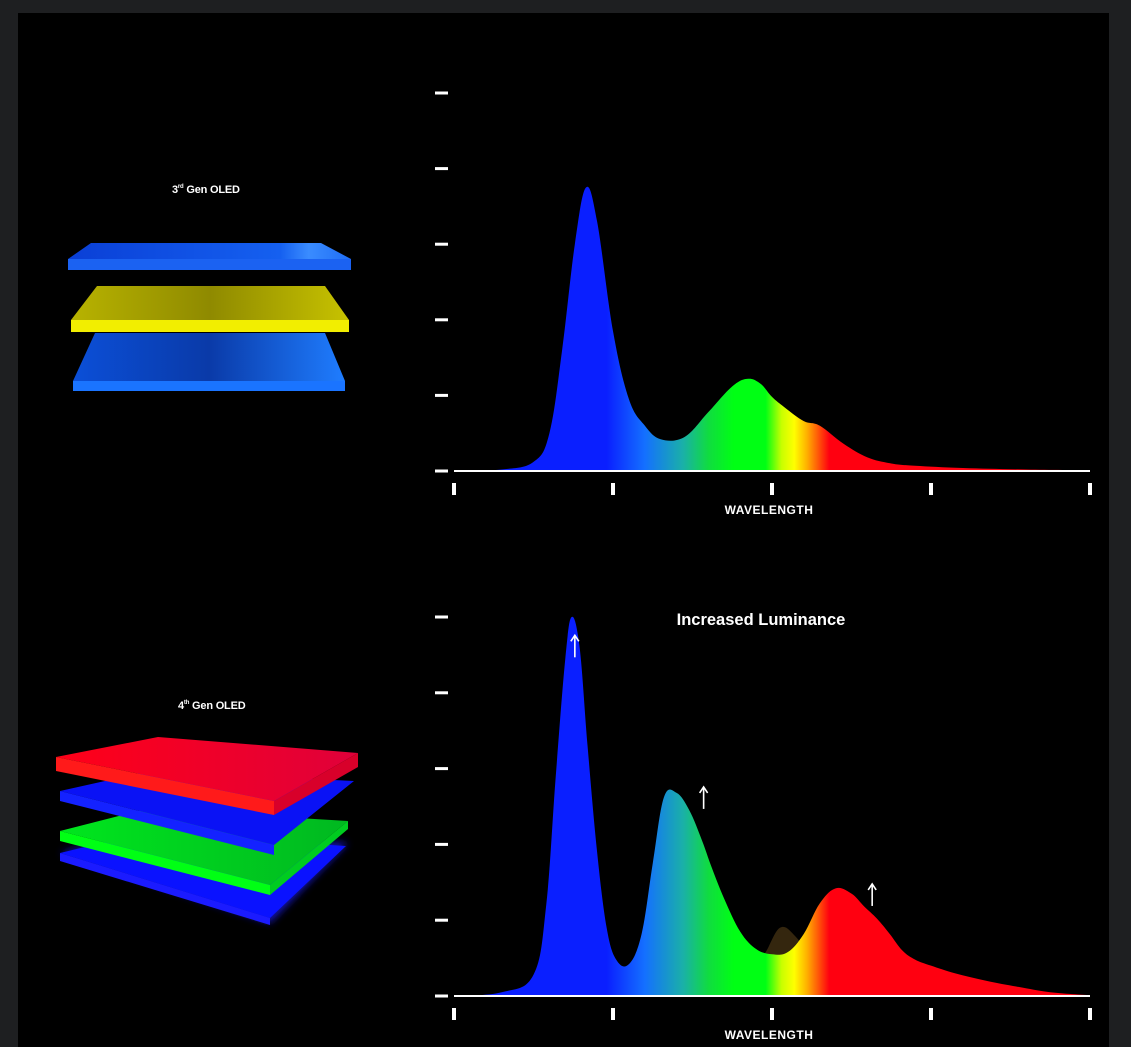 The image size is (1131, 1047). I want to click on gen3-layer-yellow, so click(210, 303).